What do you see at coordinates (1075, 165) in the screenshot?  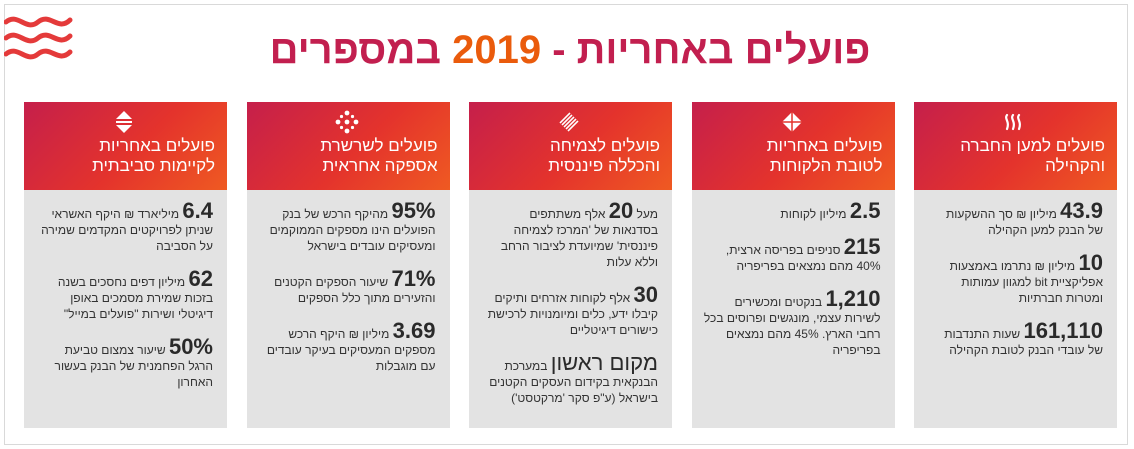 I see `column-title-line: והקהילה` at bounding box center [1075, 165].